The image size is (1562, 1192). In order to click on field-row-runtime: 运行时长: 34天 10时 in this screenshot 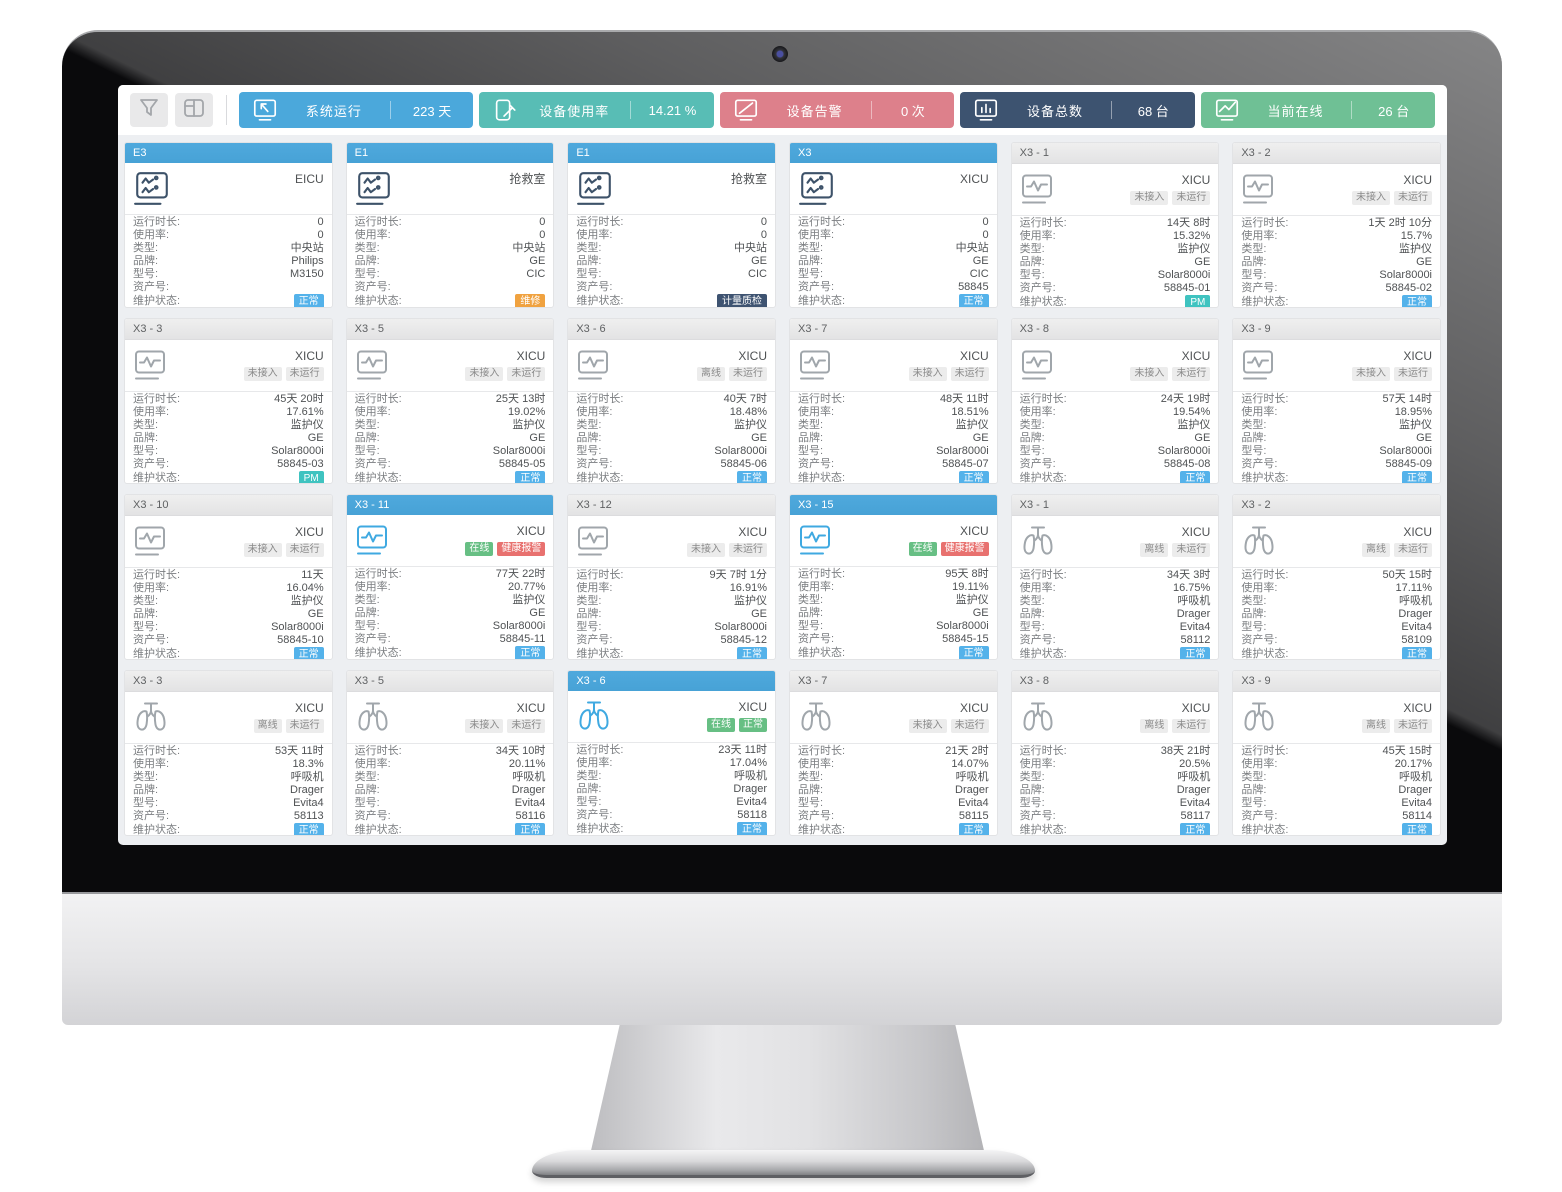, I will do `click(450, 751)`.